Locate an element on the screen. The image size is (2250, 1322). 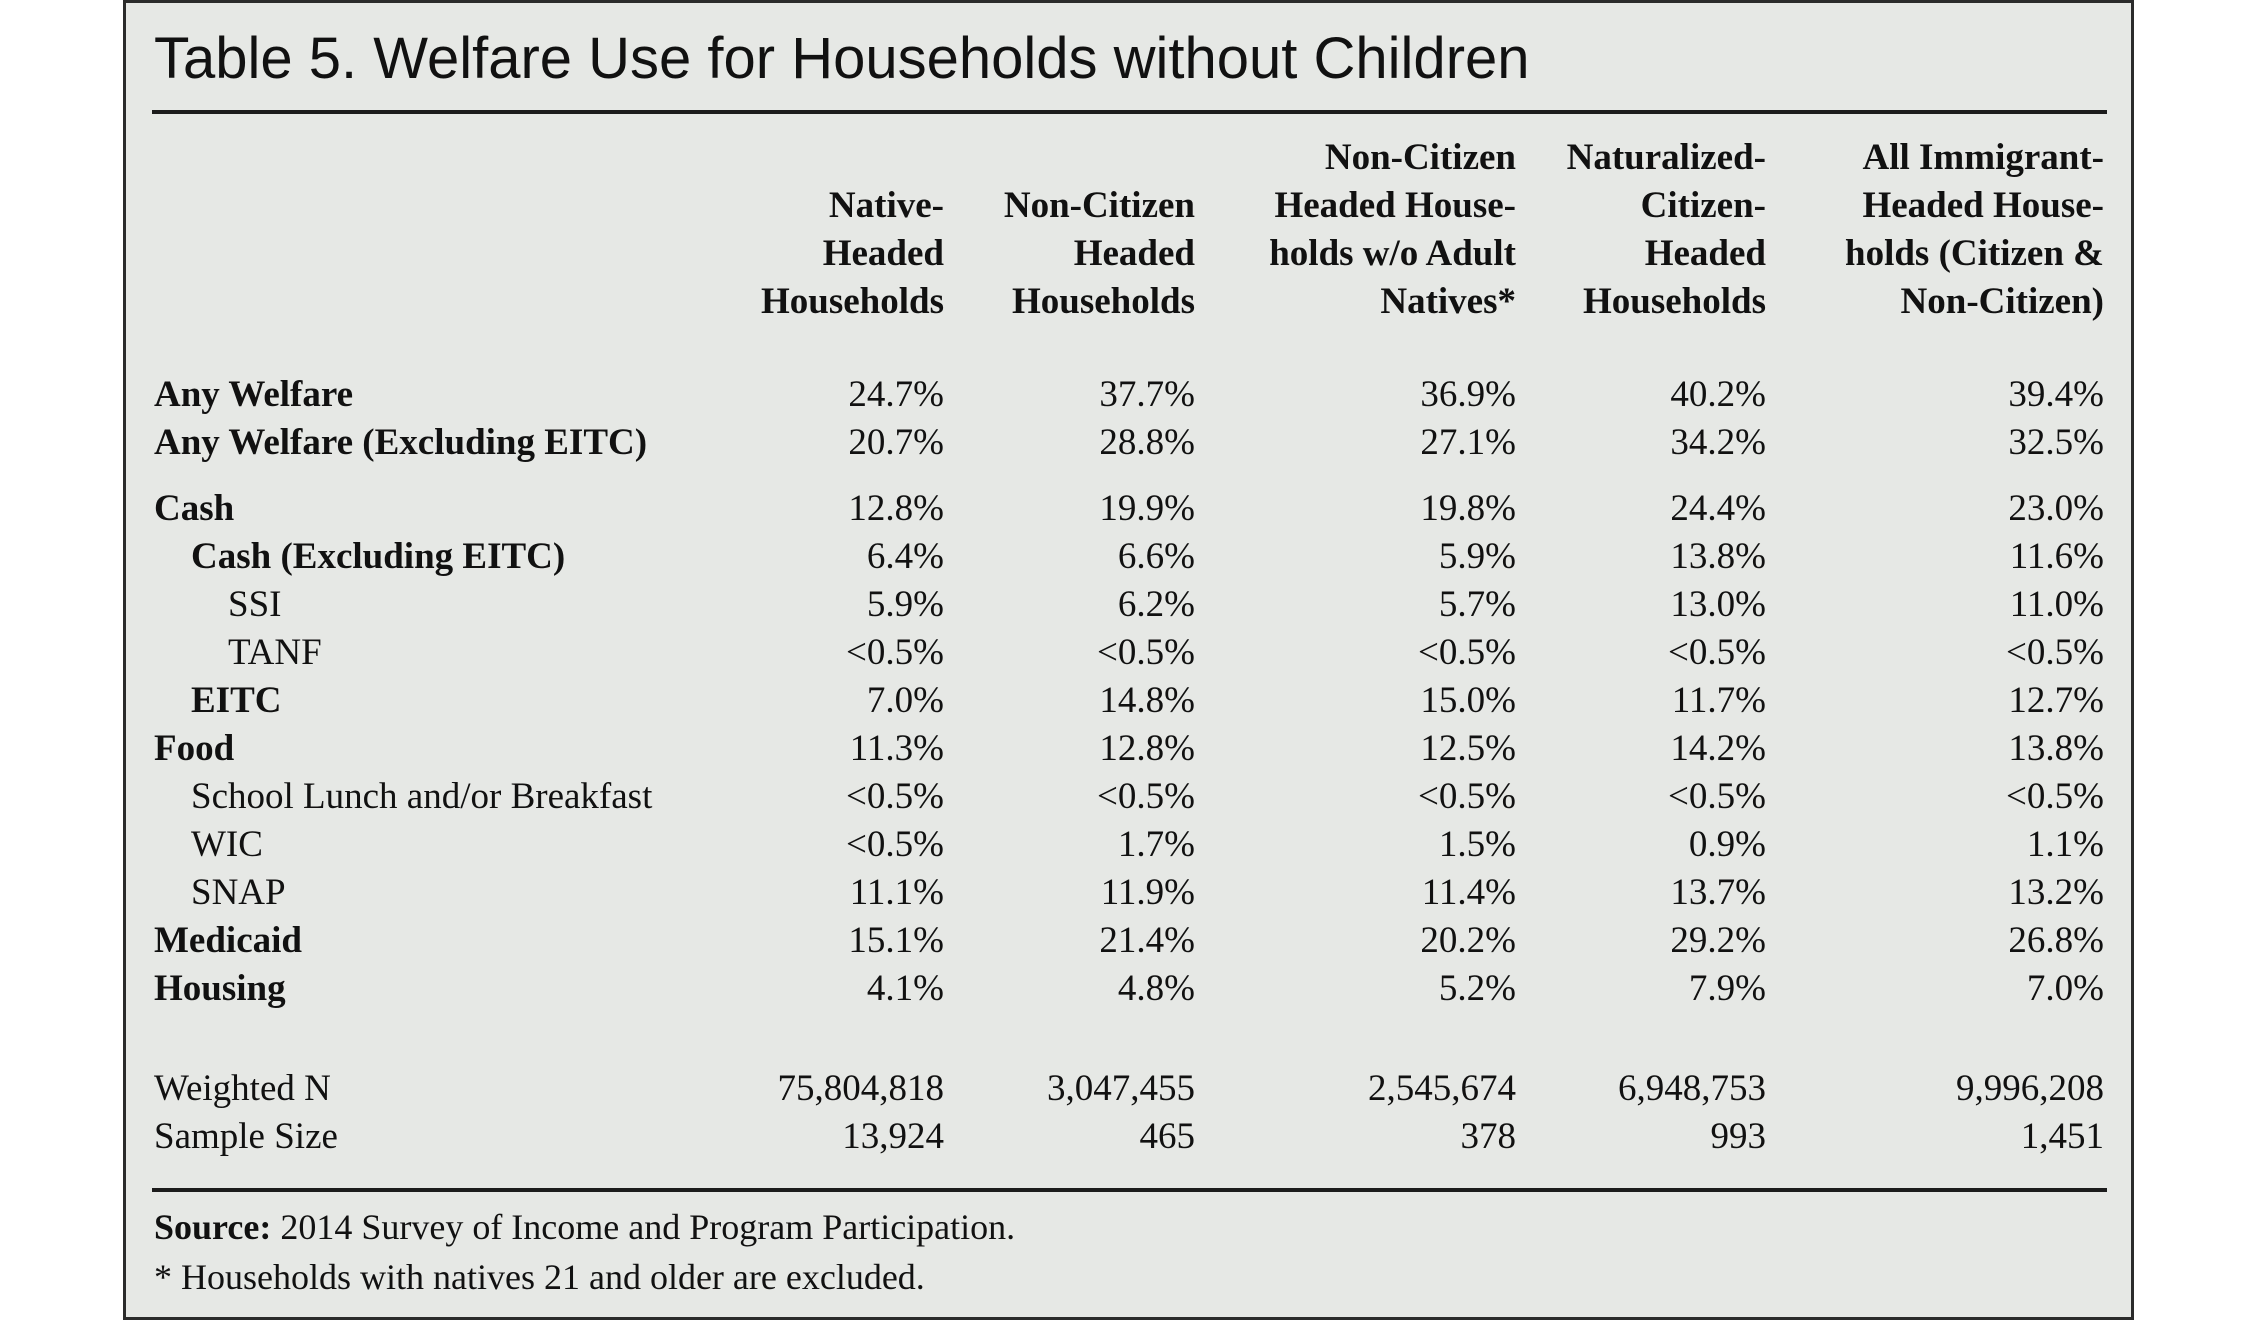
table-cell: 24.7% is located at coordinates (896, 394).